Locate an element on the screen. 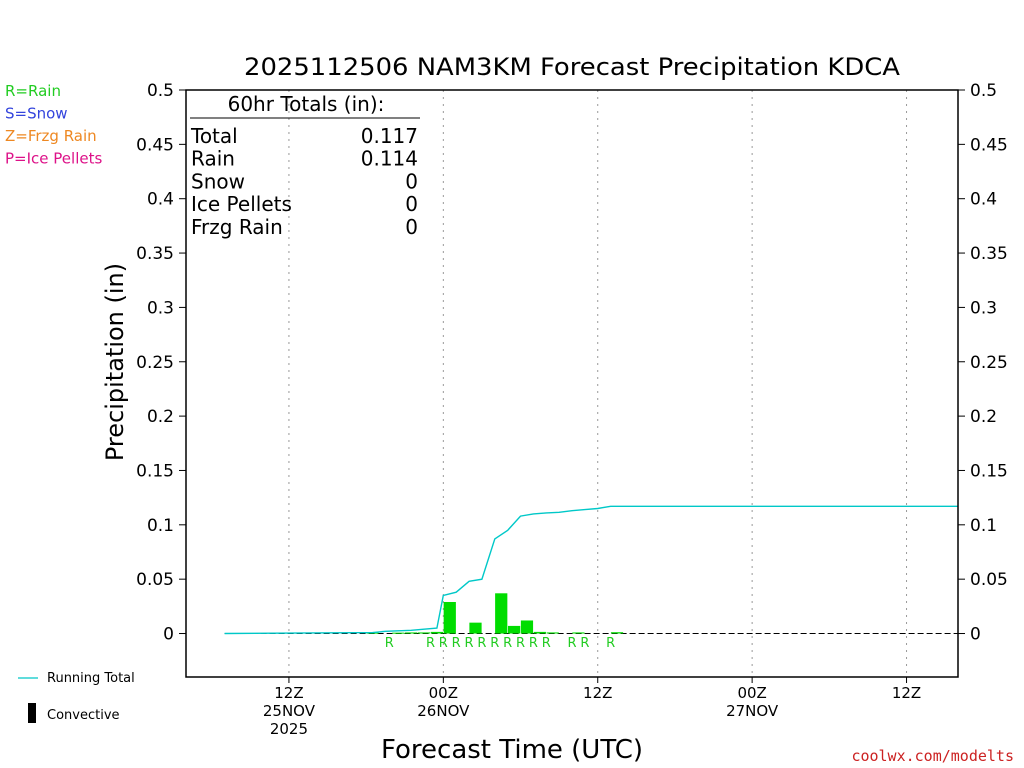 Image resolution: width=1024 pixels, height=768 pixels. y-axis-label: Precipitation (in) is located at coordinates (115, 362).